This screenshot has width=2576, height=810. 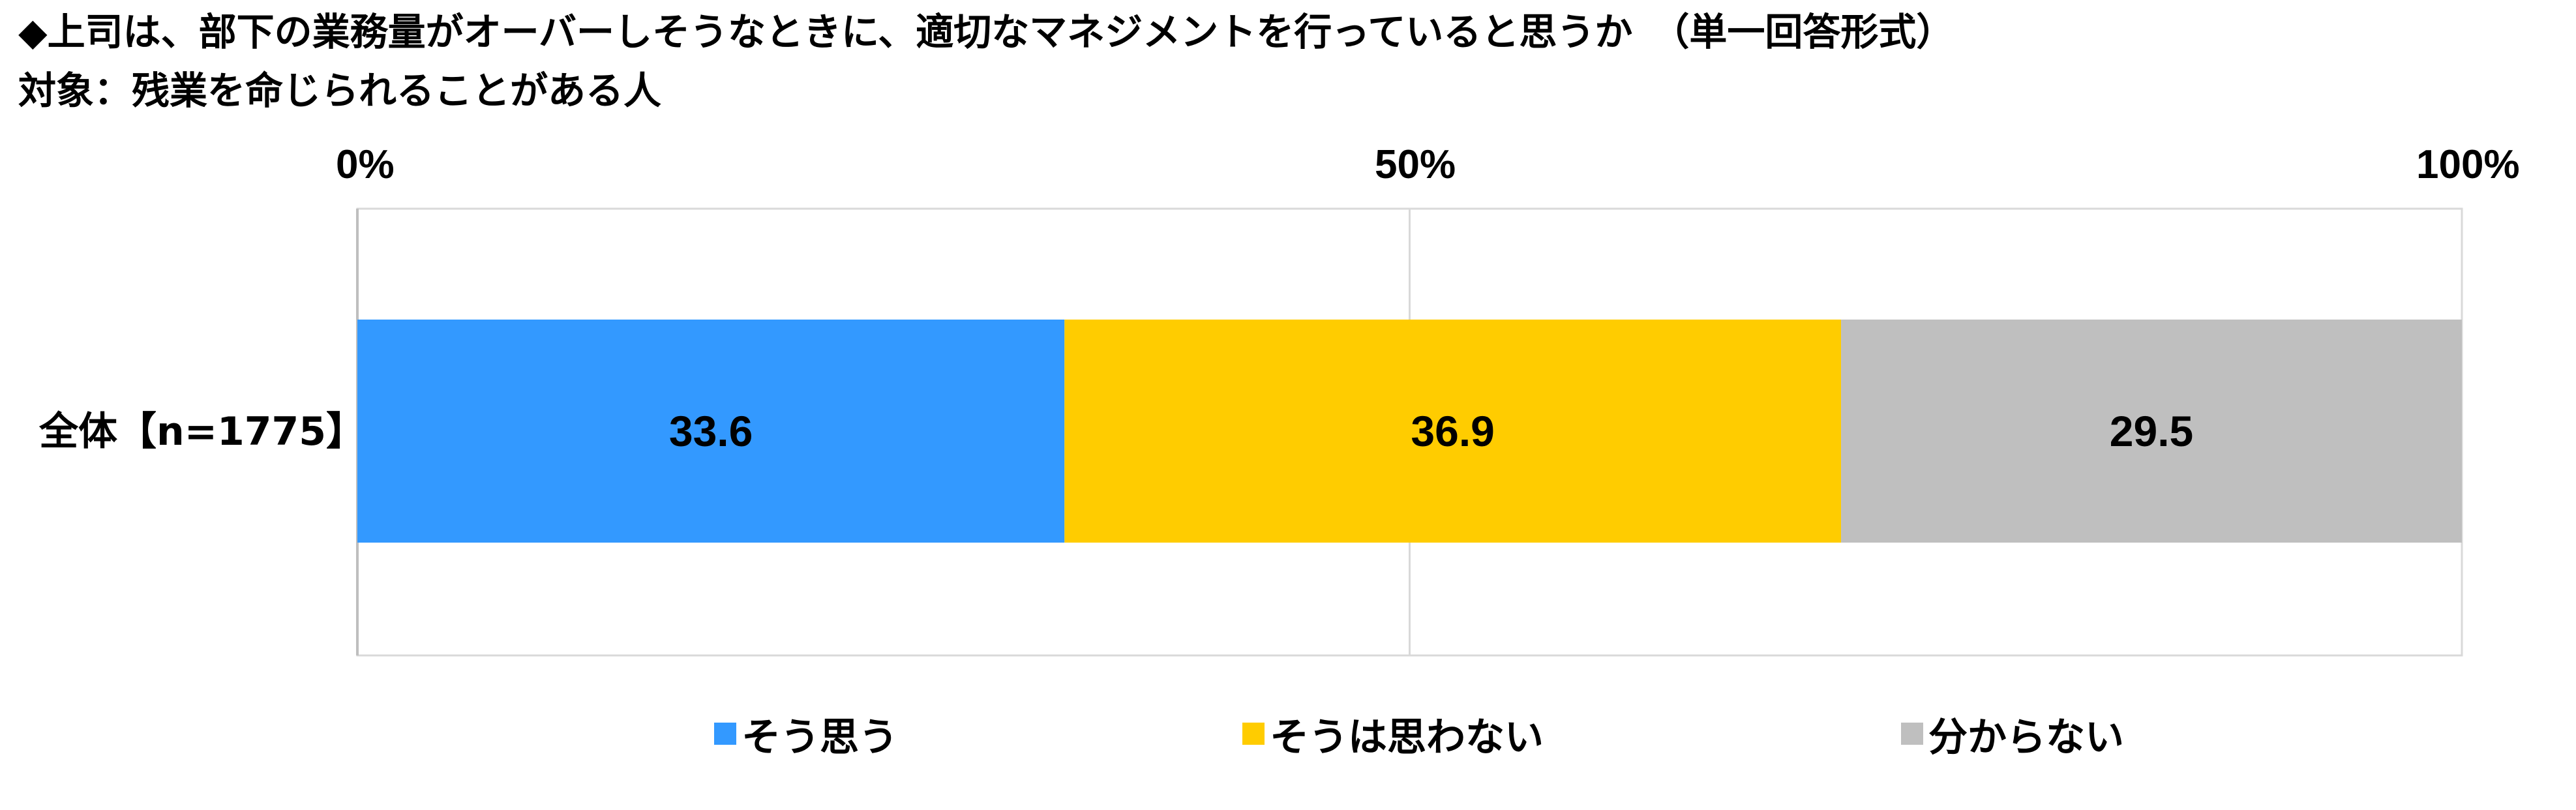 What do you see at coordinates (2026, 737) in the screenshot?
I see `legend-label: 分からない` at bounding box center [2026, 737].